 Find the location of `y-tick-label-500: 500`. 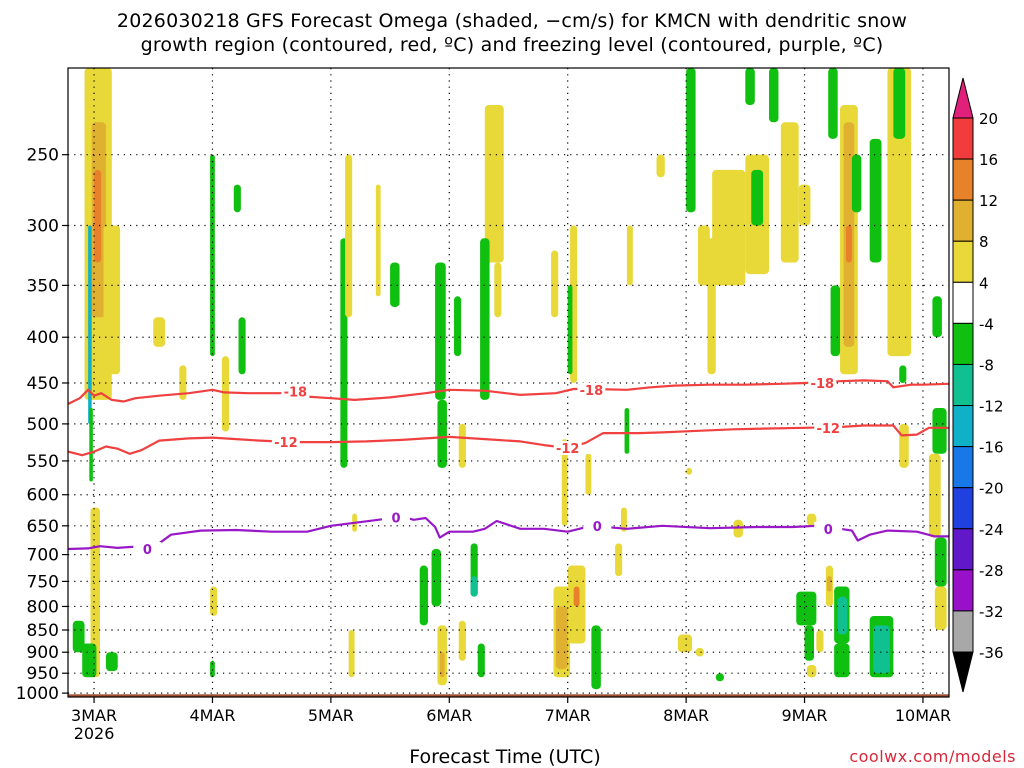

y-tick-label-500: 500 is located at coordinates (43, 425).